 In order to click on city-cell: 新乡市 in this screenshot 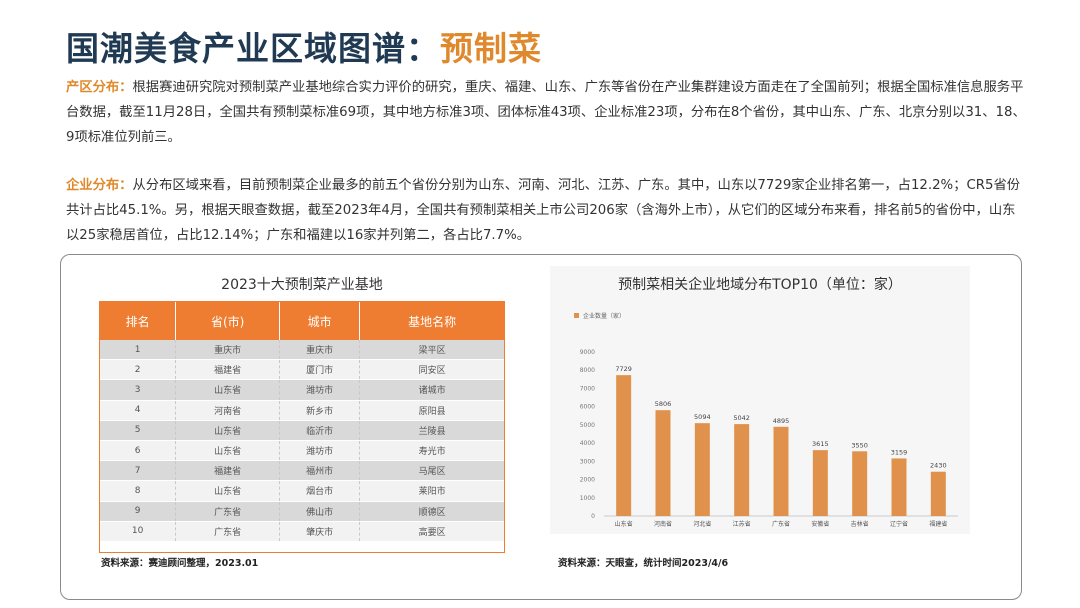, I will do `click(320, 410)`.